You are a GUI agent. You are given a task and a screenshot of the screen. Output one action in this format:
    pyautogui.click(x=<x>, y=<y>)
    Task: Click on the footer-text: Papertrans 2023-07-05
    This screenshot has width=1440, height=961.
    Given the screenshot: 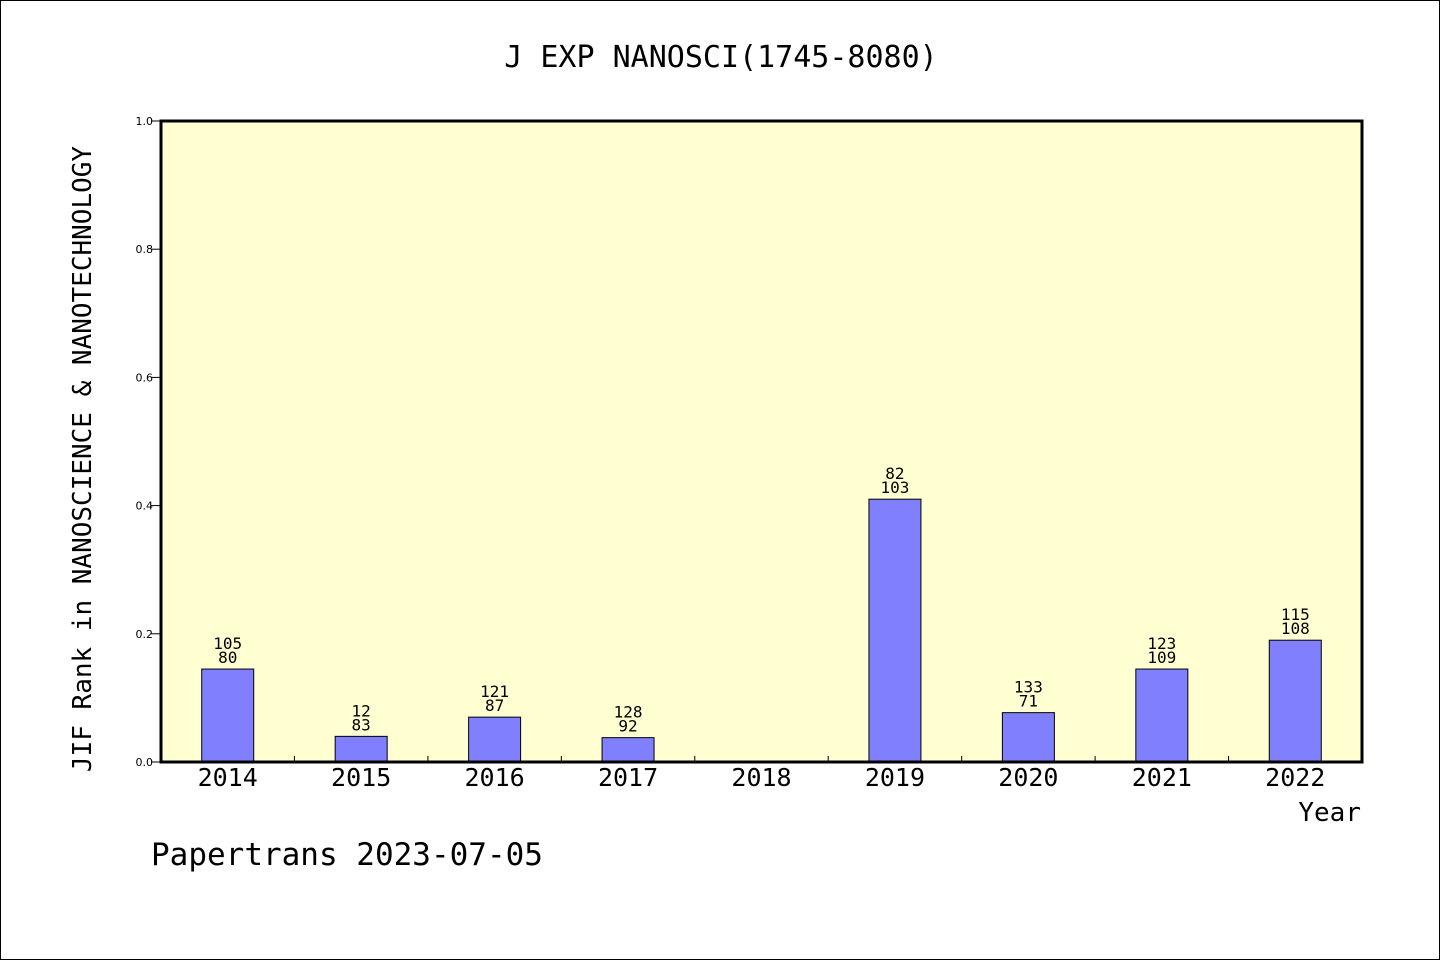 What is the action you would take?
    pyautogui.click(x=347, y=855)
    